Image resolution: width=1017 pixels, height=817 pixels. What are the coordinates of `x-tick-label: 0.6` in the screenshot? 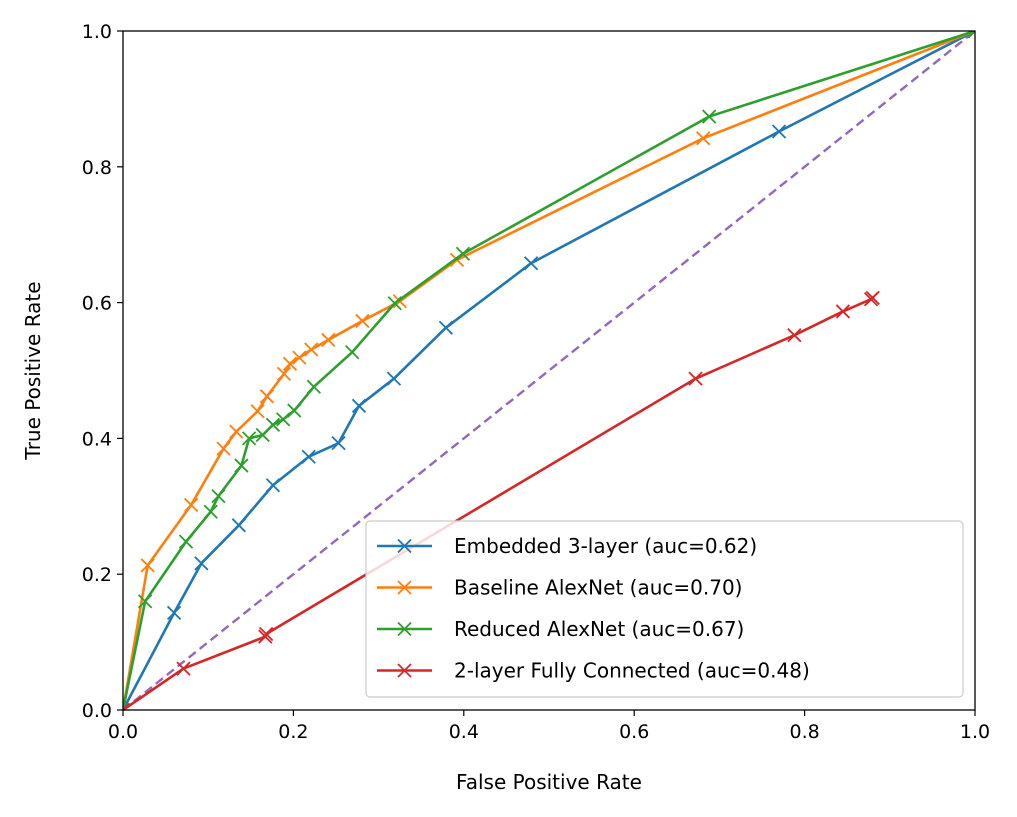 It's located at (634, 732).